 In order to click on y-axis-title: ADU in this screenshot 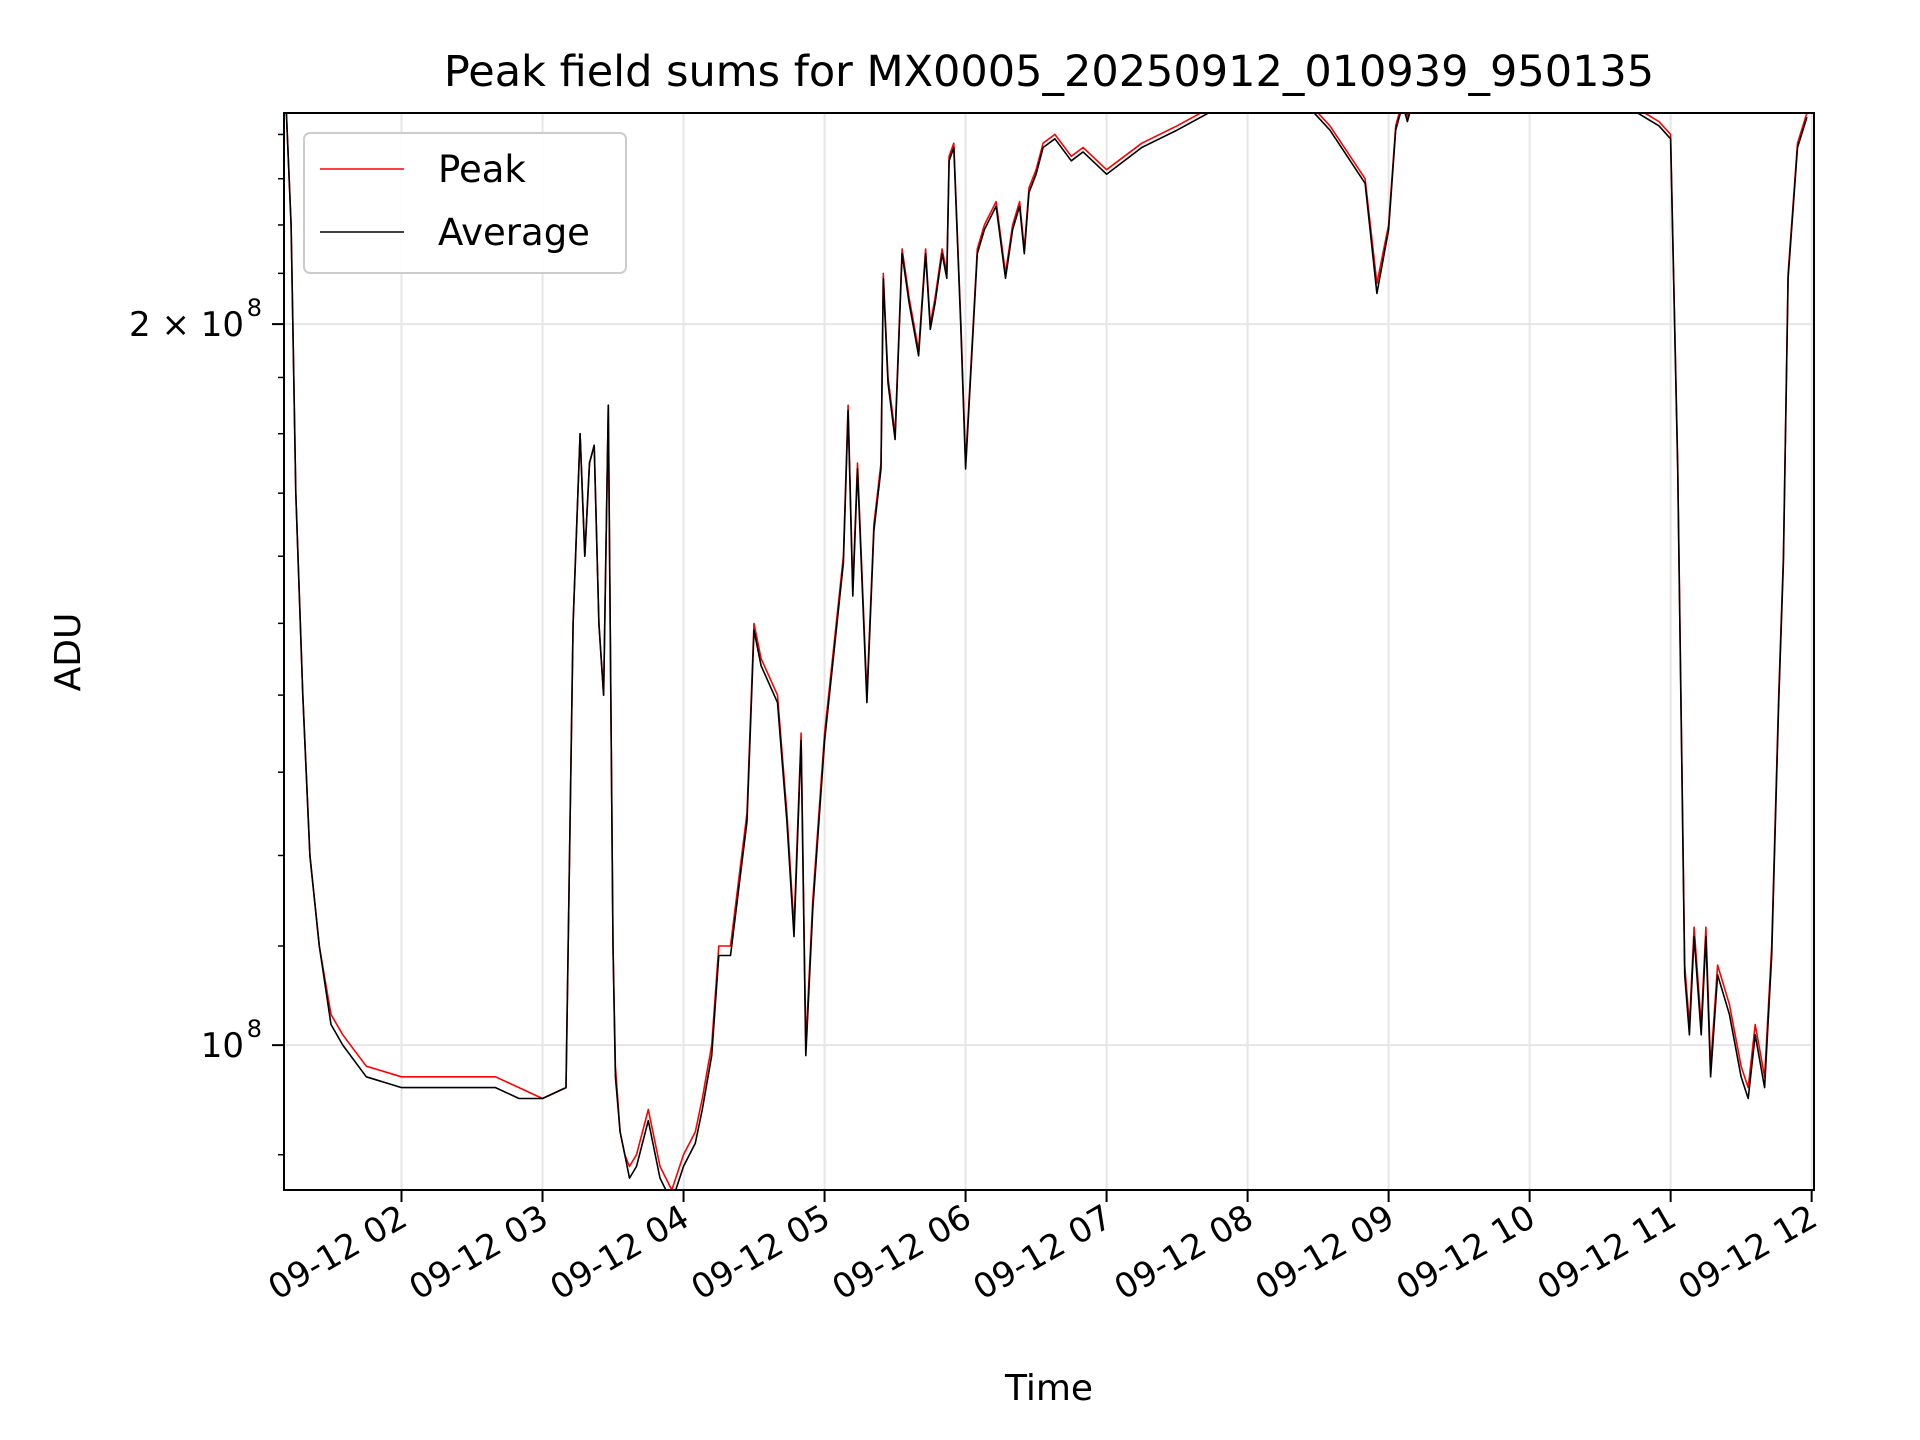, I will do `click(68, 652)`.